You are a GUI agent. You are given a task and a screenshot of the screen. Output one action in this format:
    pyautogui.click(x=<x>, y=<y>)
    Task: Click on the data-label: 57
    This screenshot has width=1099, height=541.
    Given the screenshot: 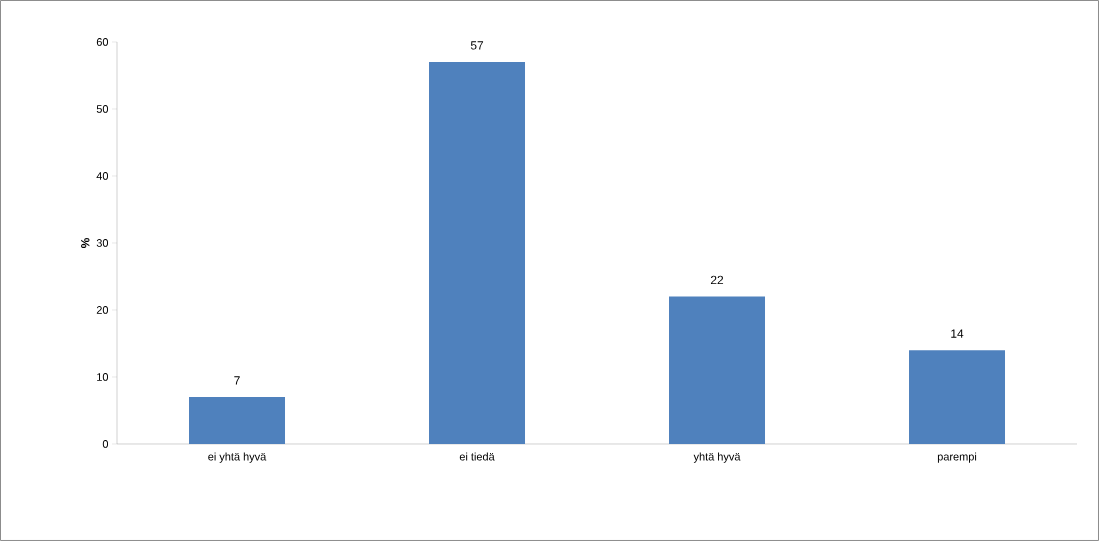 What is the action you would take?
    pyautogui.click(x=477, y=45)
    